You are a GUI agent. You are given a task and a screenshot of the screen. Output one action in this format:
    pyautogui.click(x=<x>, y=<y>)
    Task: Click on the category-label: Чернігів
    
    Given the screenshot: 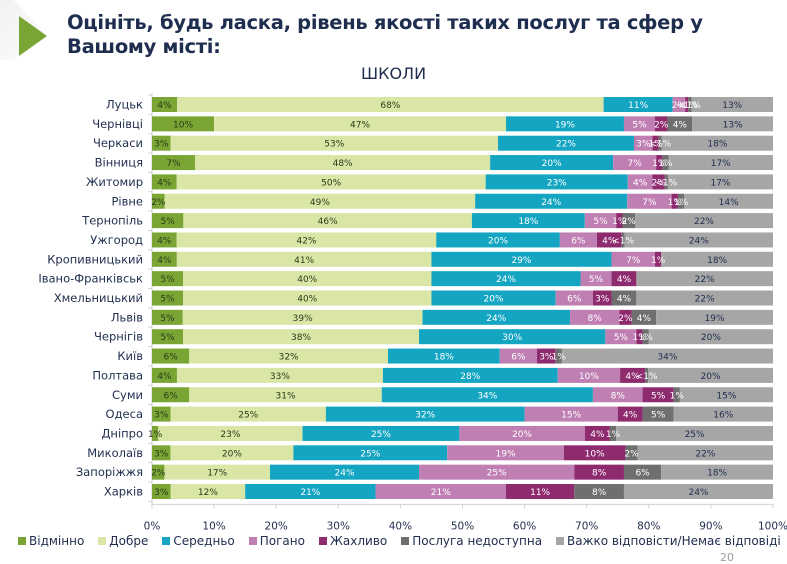 What is the action you would take?
    pyautogui.click(x=118, y=337)
    